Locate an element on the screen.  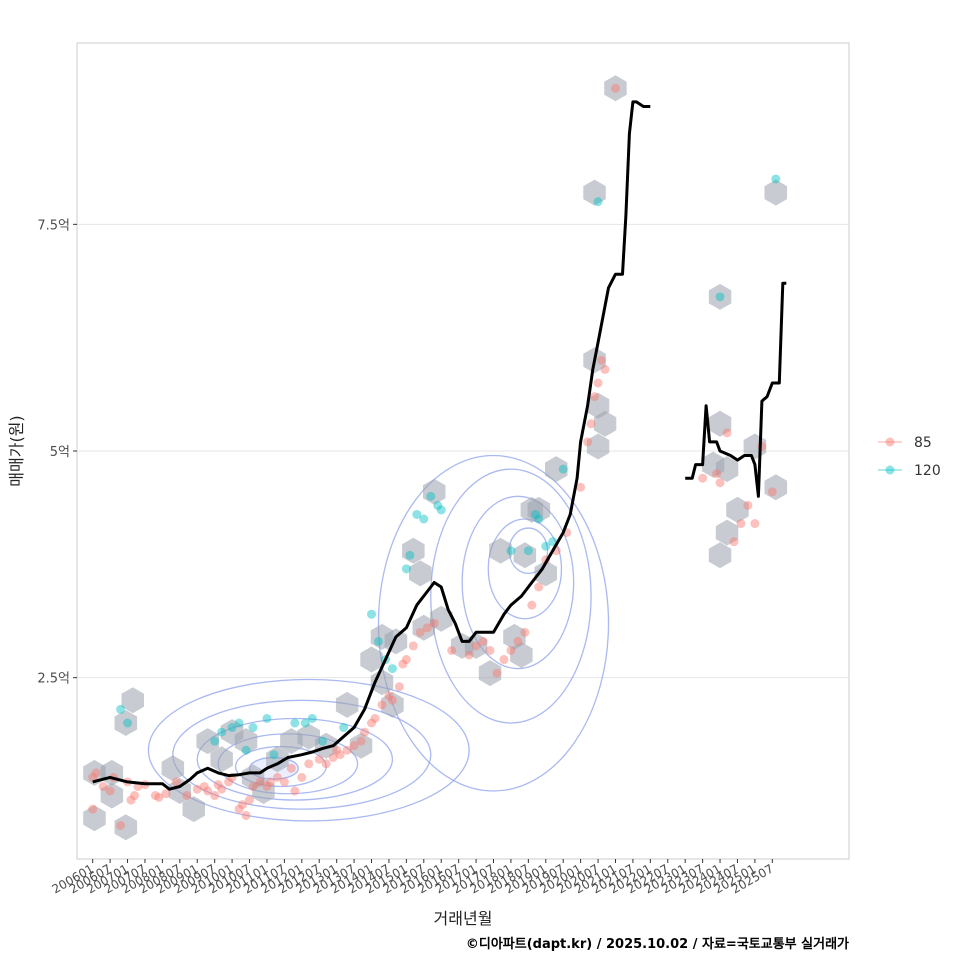
legend-label-85: 85 is located at coordinates (923, 443).